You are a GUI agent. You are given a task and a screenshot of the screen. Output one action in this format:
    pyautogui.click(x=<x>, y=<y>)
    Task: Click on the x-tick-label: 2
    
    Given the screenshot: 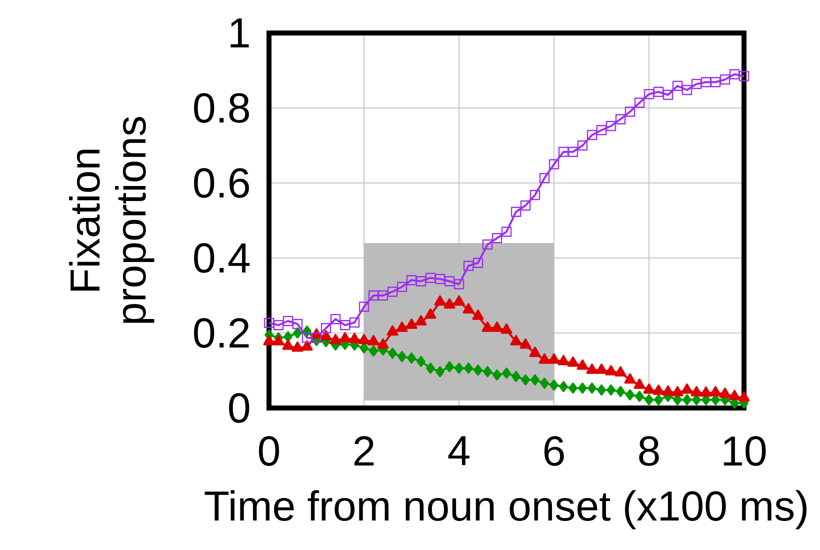 What is the action you would take?
    pyautogui.click(x=364, y=451)
    